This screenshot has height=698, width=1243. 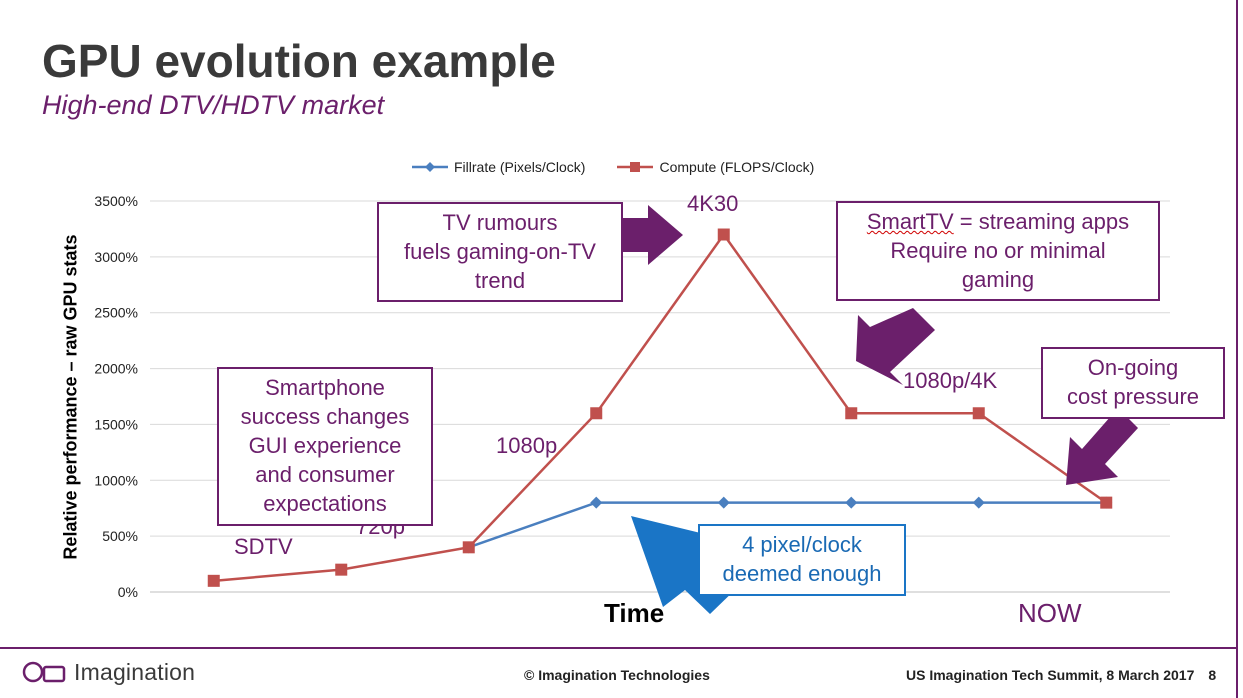 What do you see at coordinates (713, 203) in the screenshot?
I see `label-4k30: 4K30` at bounding box center [713, 203].